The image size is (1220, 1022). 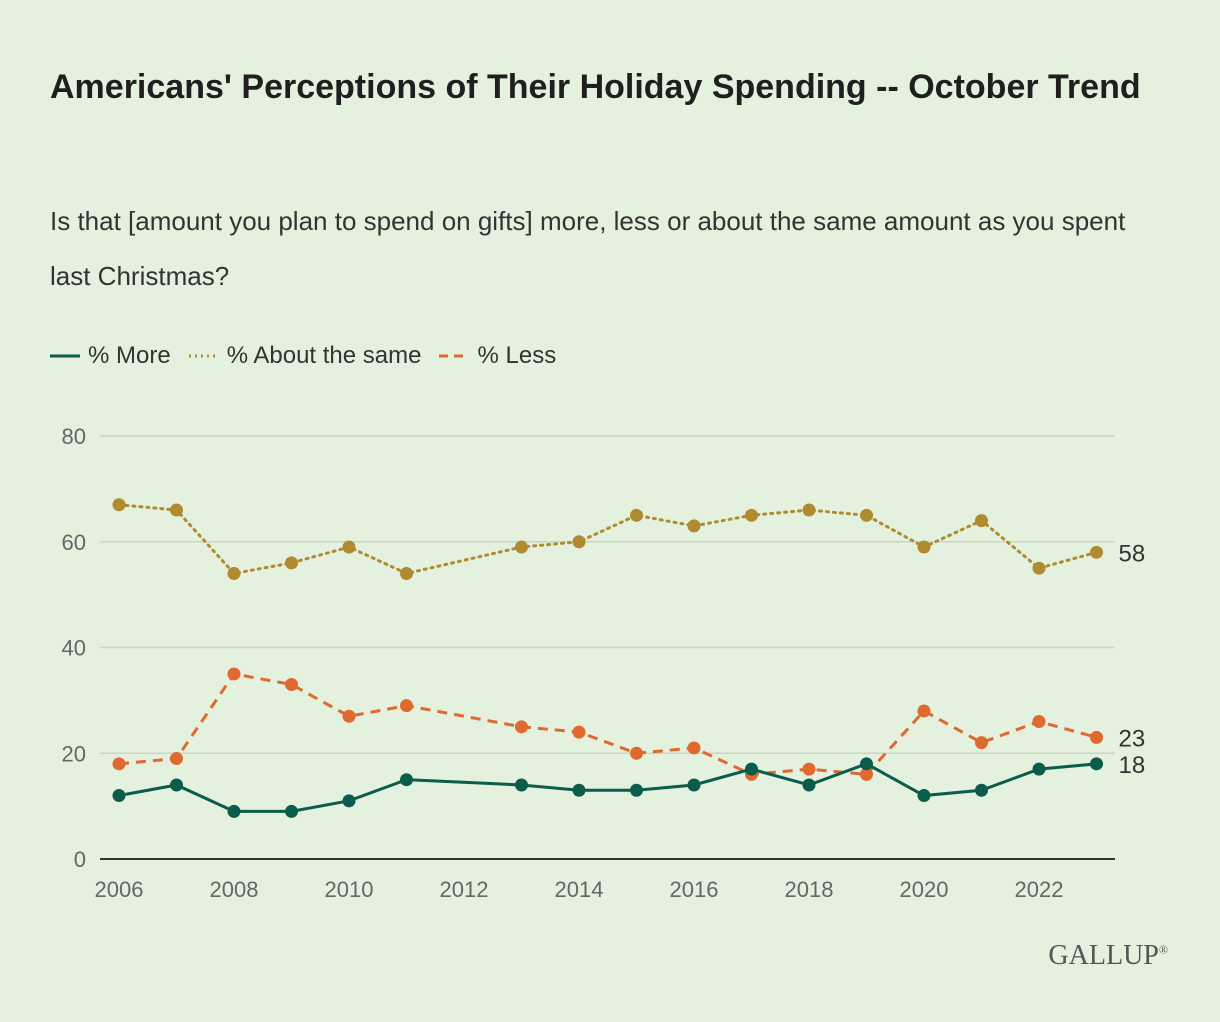 I want to click on legend-item-more: % More, so click(x=110, y=356).